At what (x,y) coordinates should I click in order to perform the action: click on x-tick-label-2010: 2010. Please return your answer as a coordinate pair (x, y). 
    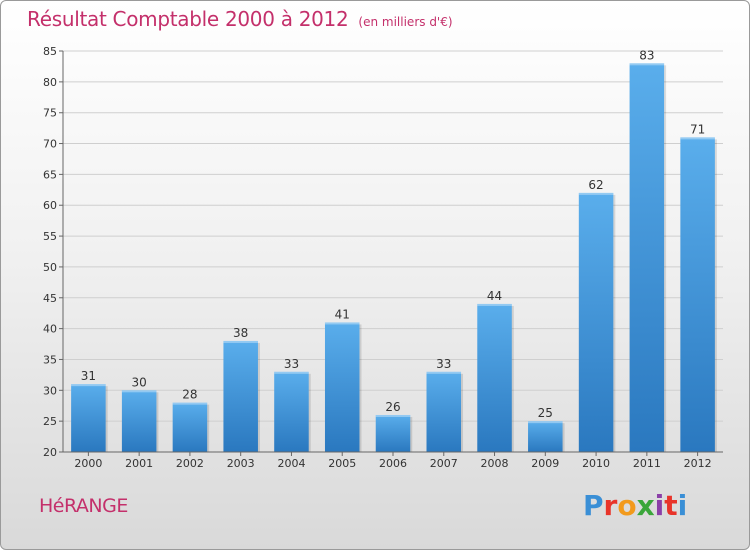
    Looking at the image, I should click on (596, 463).